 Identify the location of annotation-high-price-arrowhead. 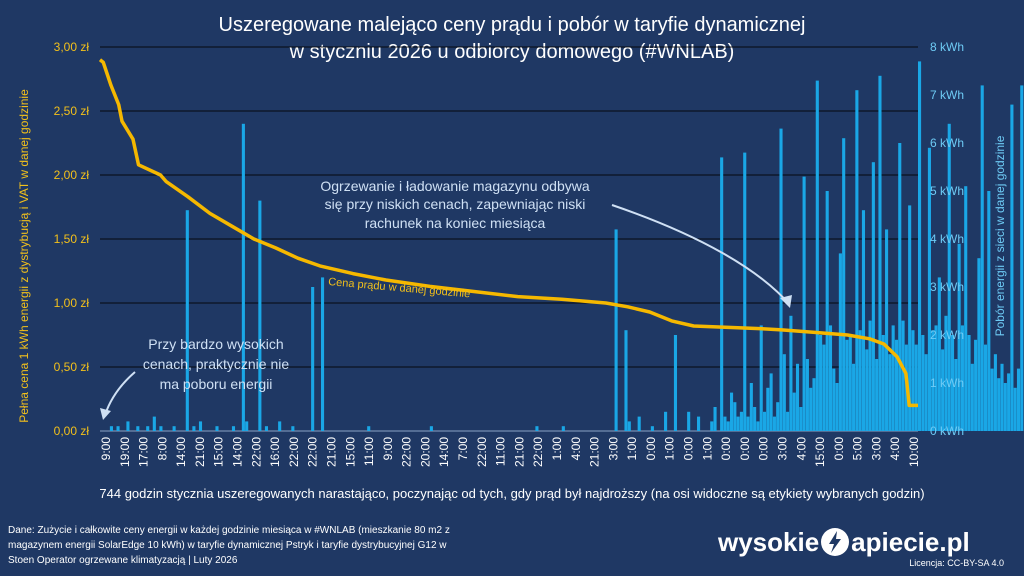
(105, 414).